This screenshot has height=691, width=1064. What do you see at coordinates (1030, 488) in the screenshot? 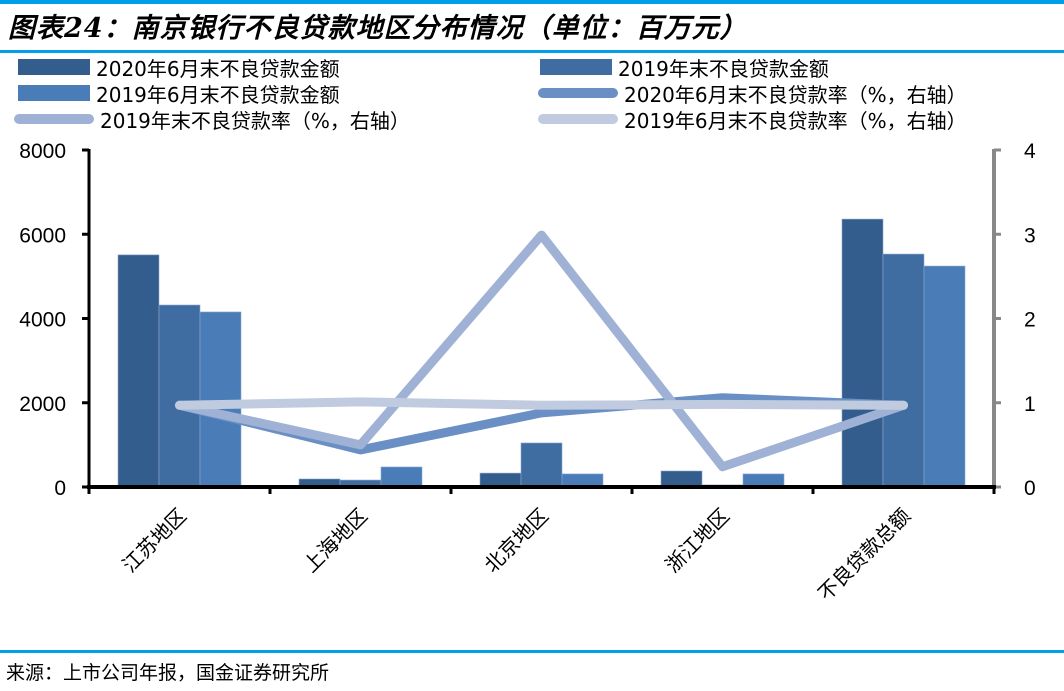
I see `right-axis-tick-label: 0` at bounding box center [1030, 488].